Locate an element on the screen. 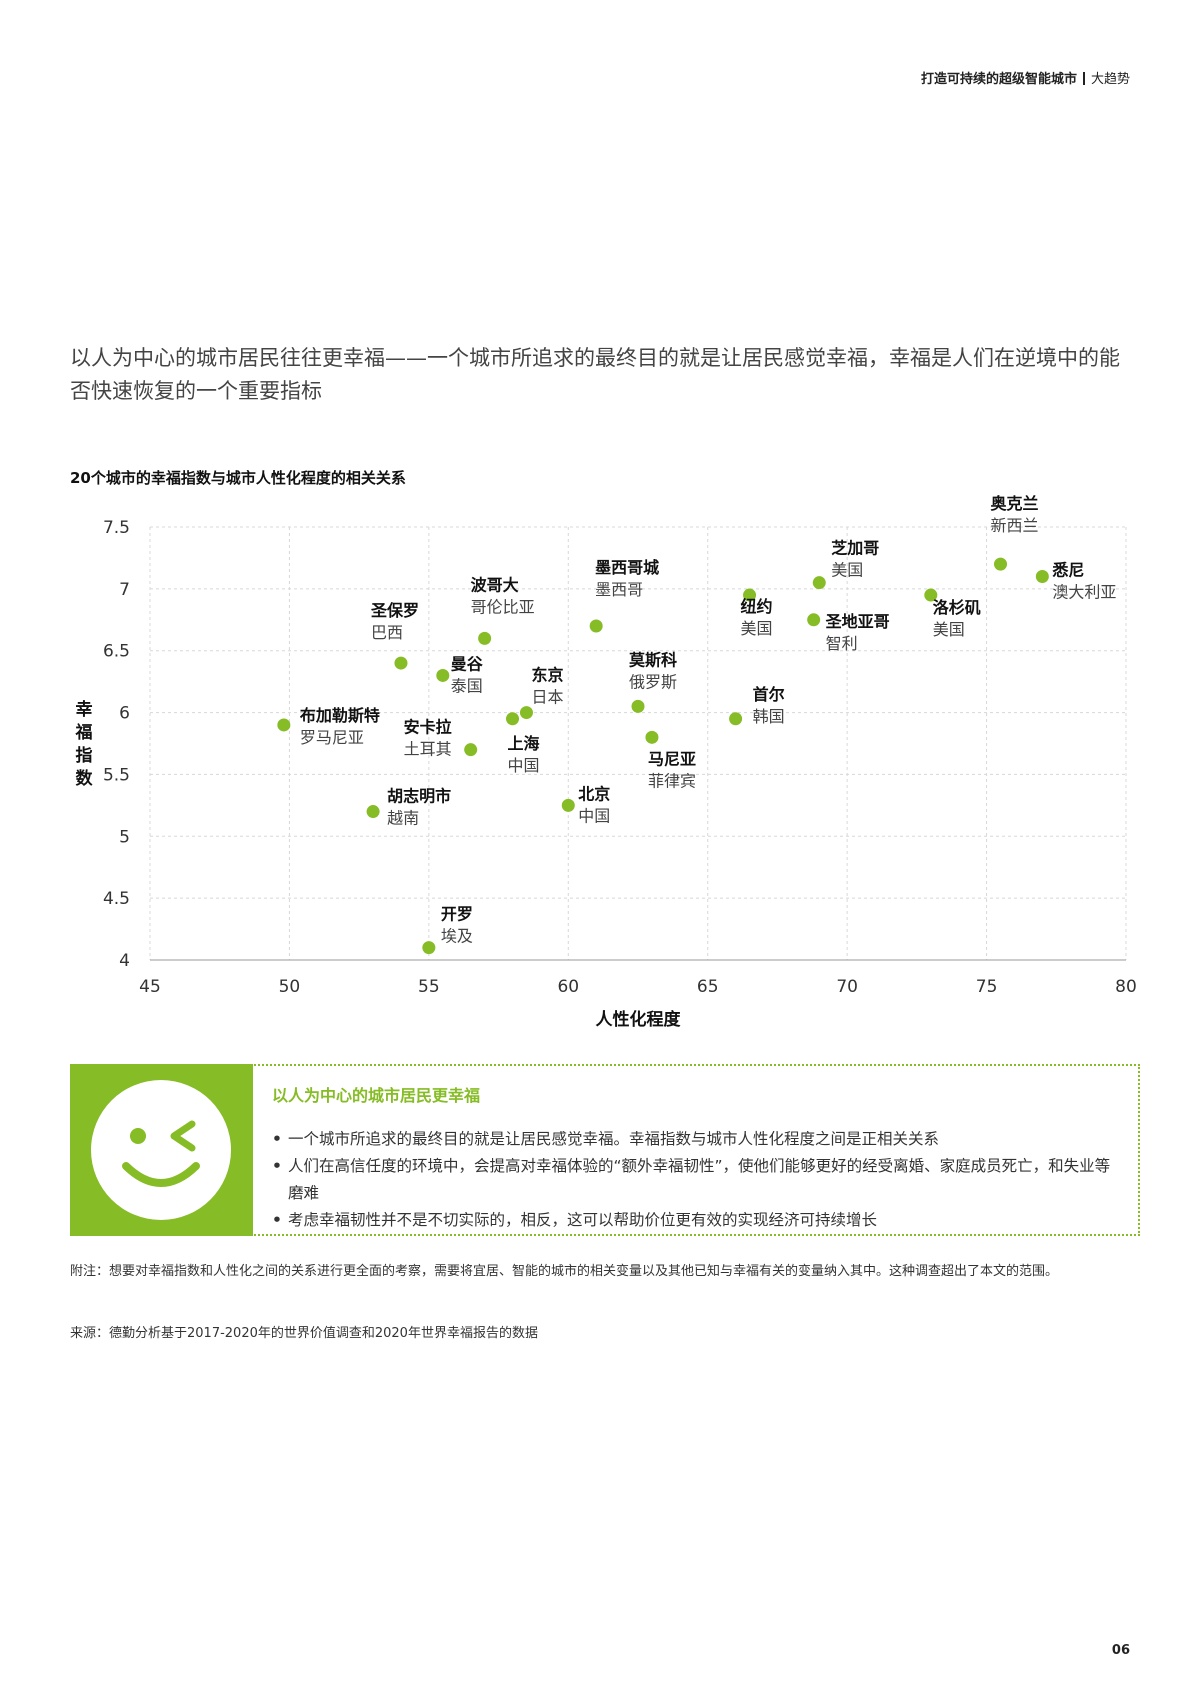 This screenshot has height=1698, width=1200. header-divider is located at coordinates (1083, 78).